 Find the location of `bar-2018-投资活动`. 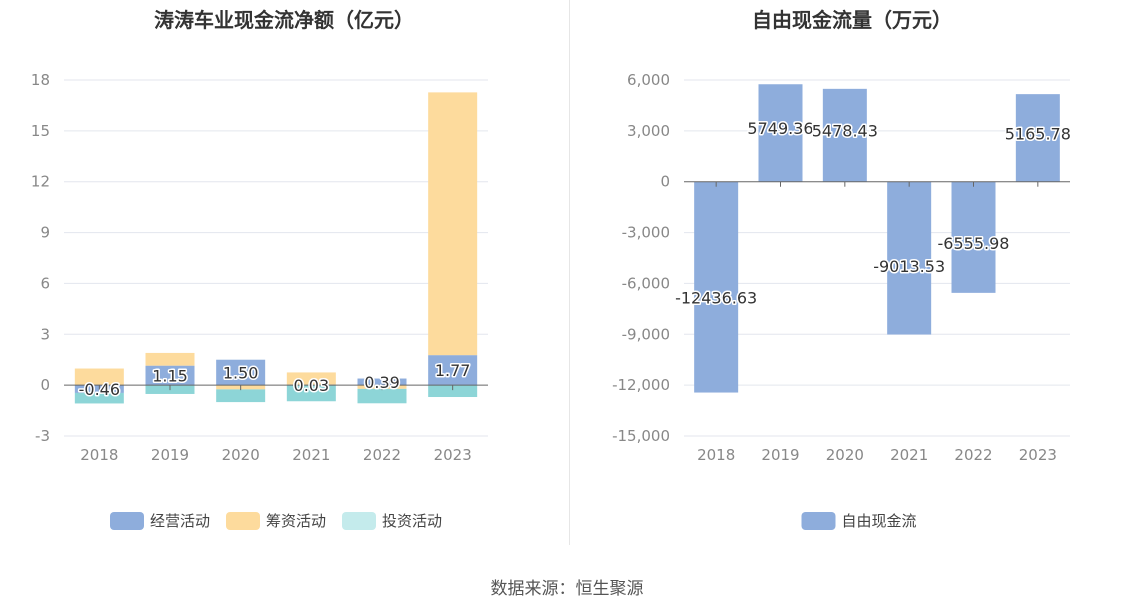

bar-2018-投资活动 is located at coordinates (99, 398).